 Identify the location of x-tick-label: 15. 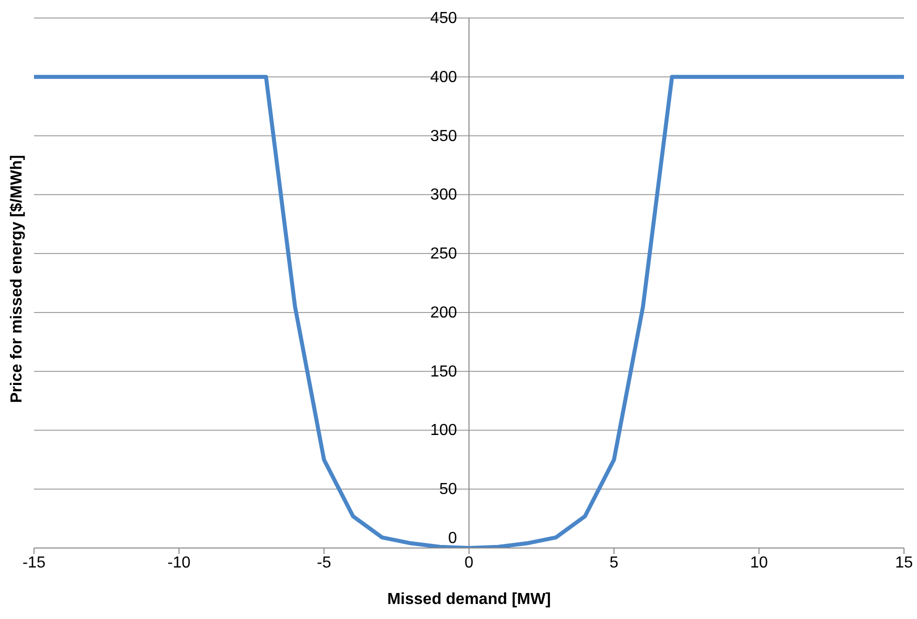
(904, 563).